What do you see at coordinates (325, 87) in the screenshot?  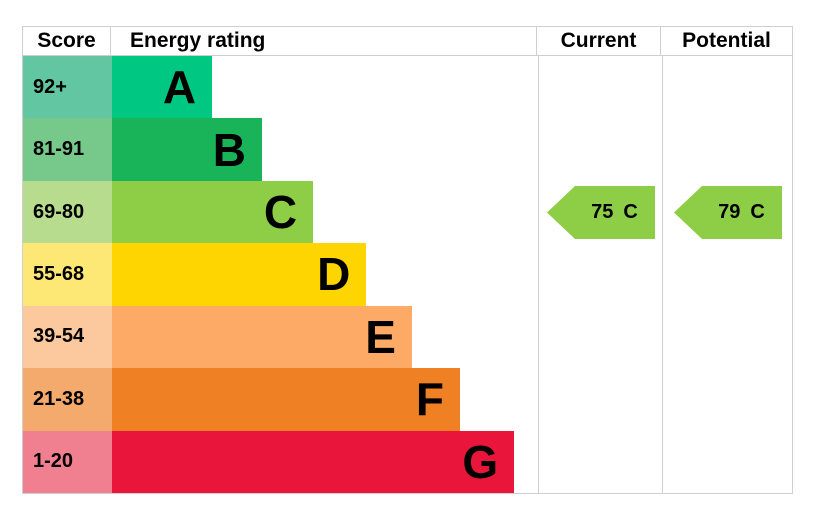 I see `band-bar-track: A` at bounding box center [325, 87].